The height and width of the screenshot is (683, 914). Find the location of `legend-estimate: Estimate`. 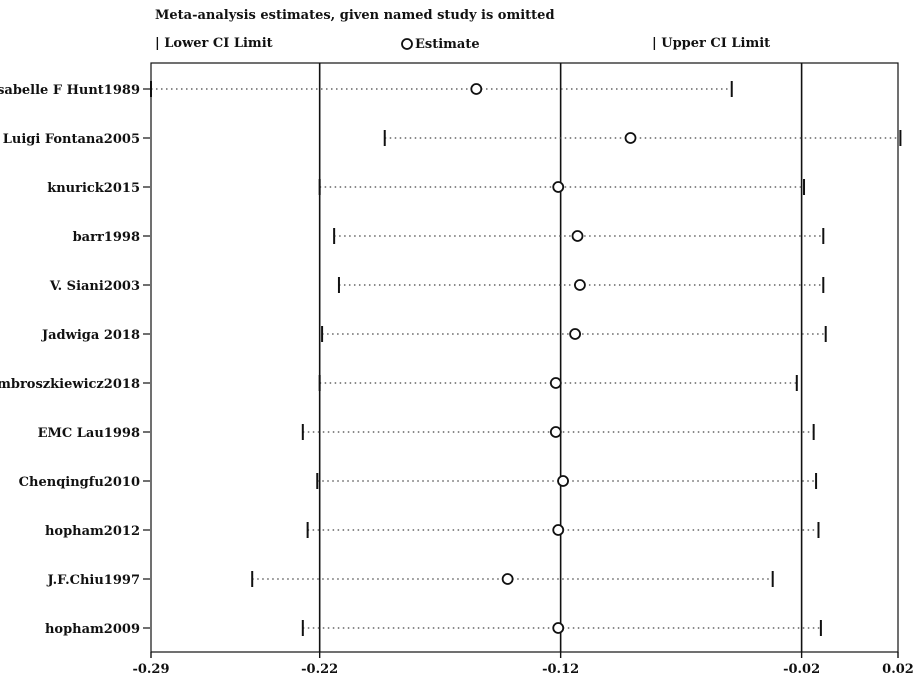

legend-estimate: Estimate is located at coordinates (439, 44).